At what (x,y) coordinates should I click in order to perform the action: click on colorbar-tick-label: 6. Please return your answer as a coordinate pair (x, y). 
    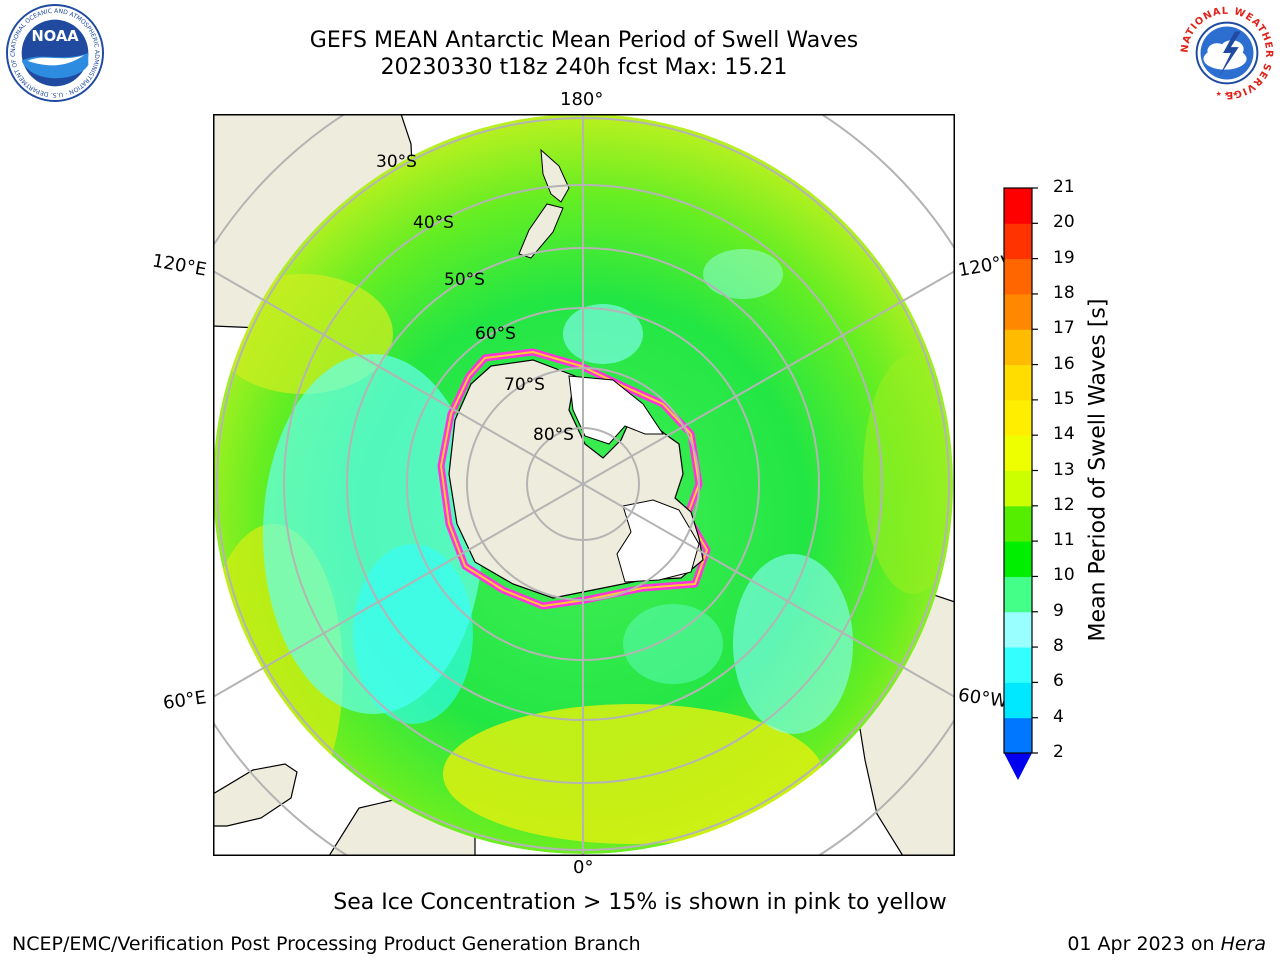
    Looking at the image, I should click on (1058, 681).